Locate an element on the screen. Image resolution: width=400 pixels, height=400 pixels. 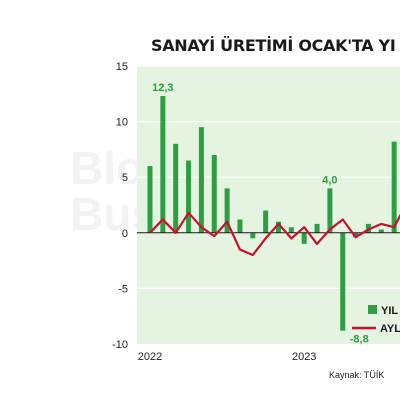
legend-label: AYL is located at coordinates (390, 329).